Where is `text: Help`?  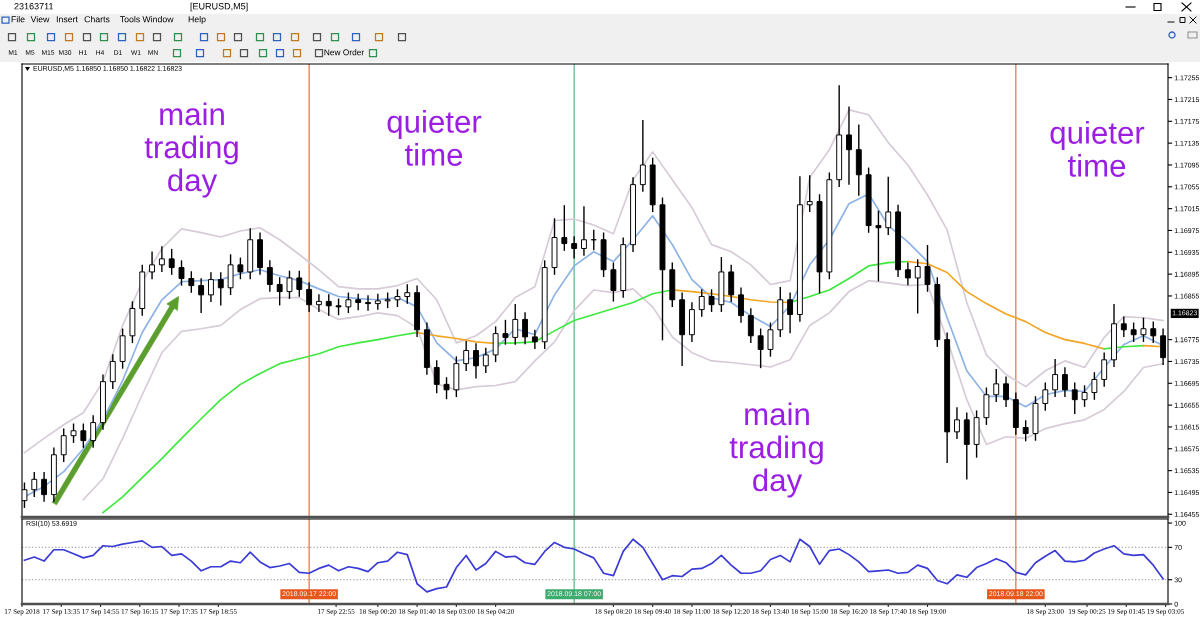 text: Help is located at coordinates (197, 20).